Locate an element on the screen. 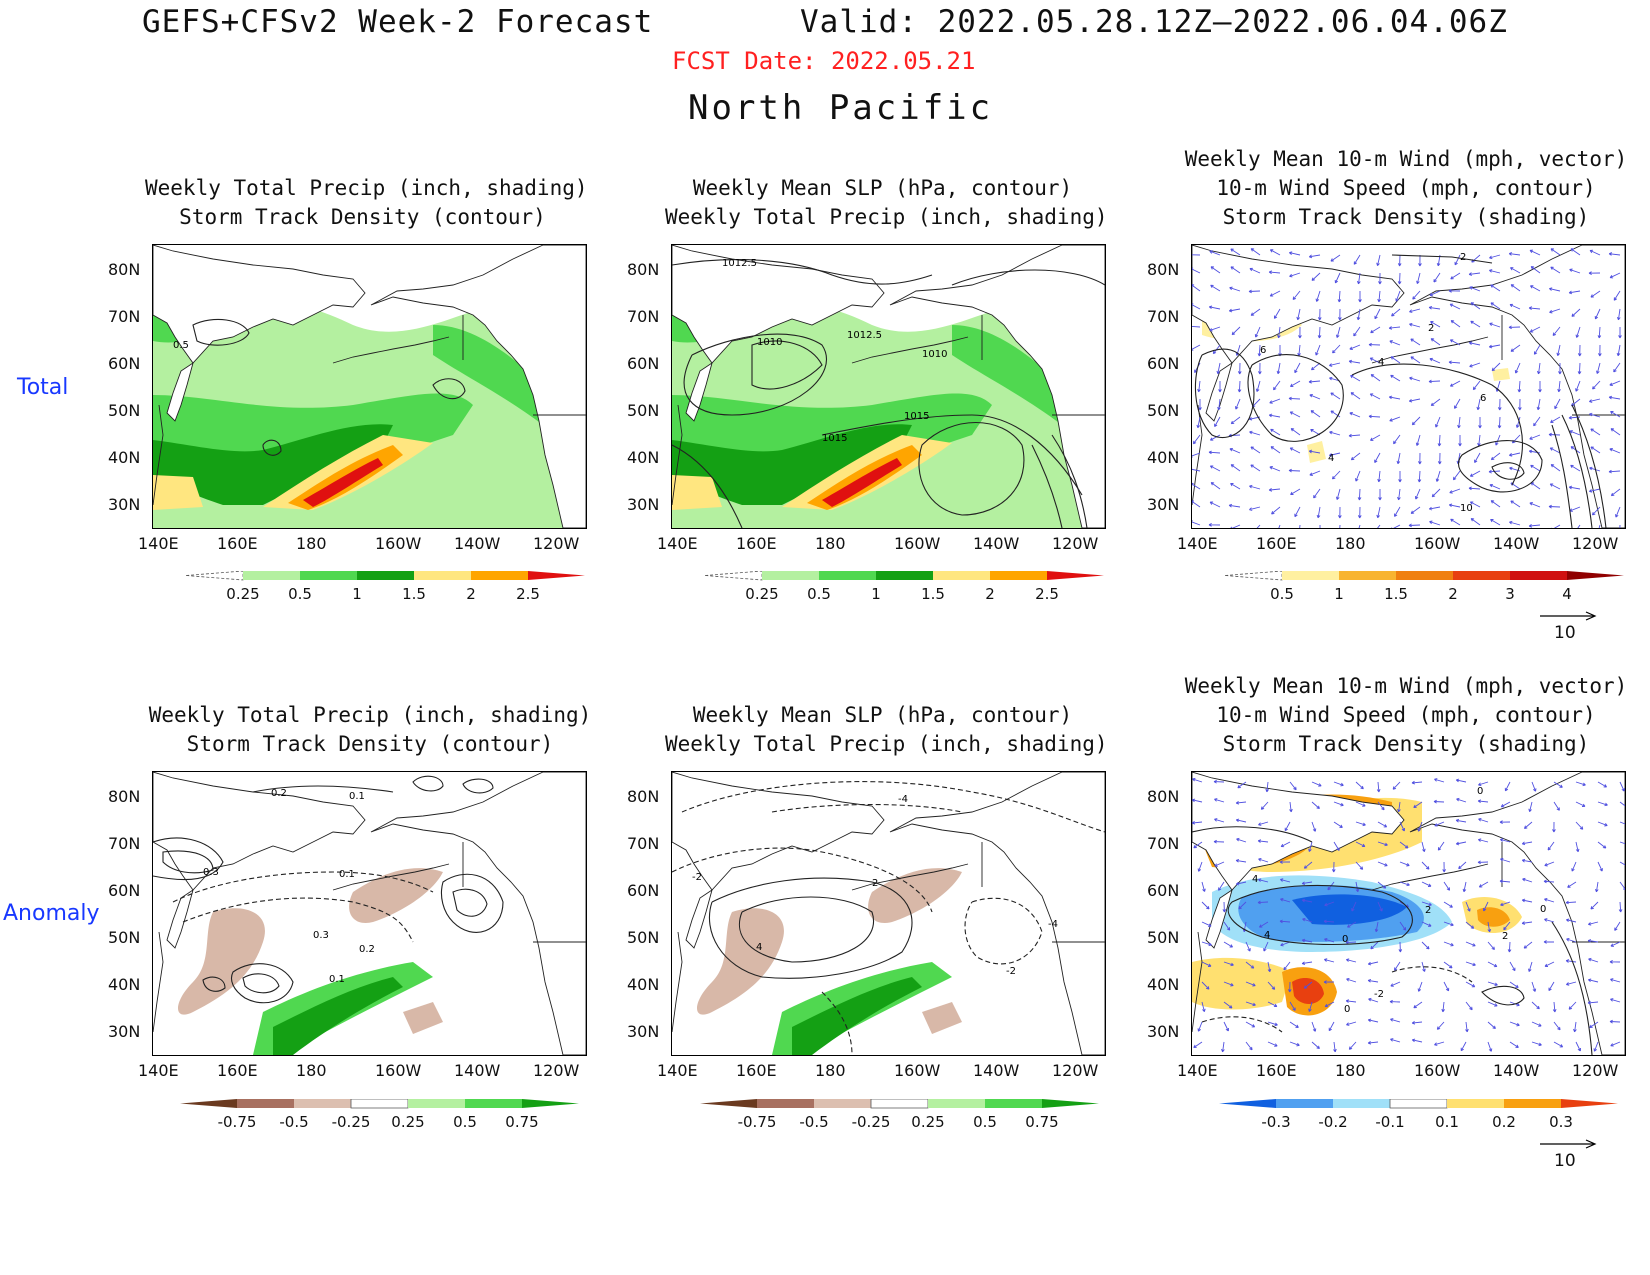 The width and height of the screenshot is (1650, 1275). dry-anomaly is located at coordinates (423, 1018).